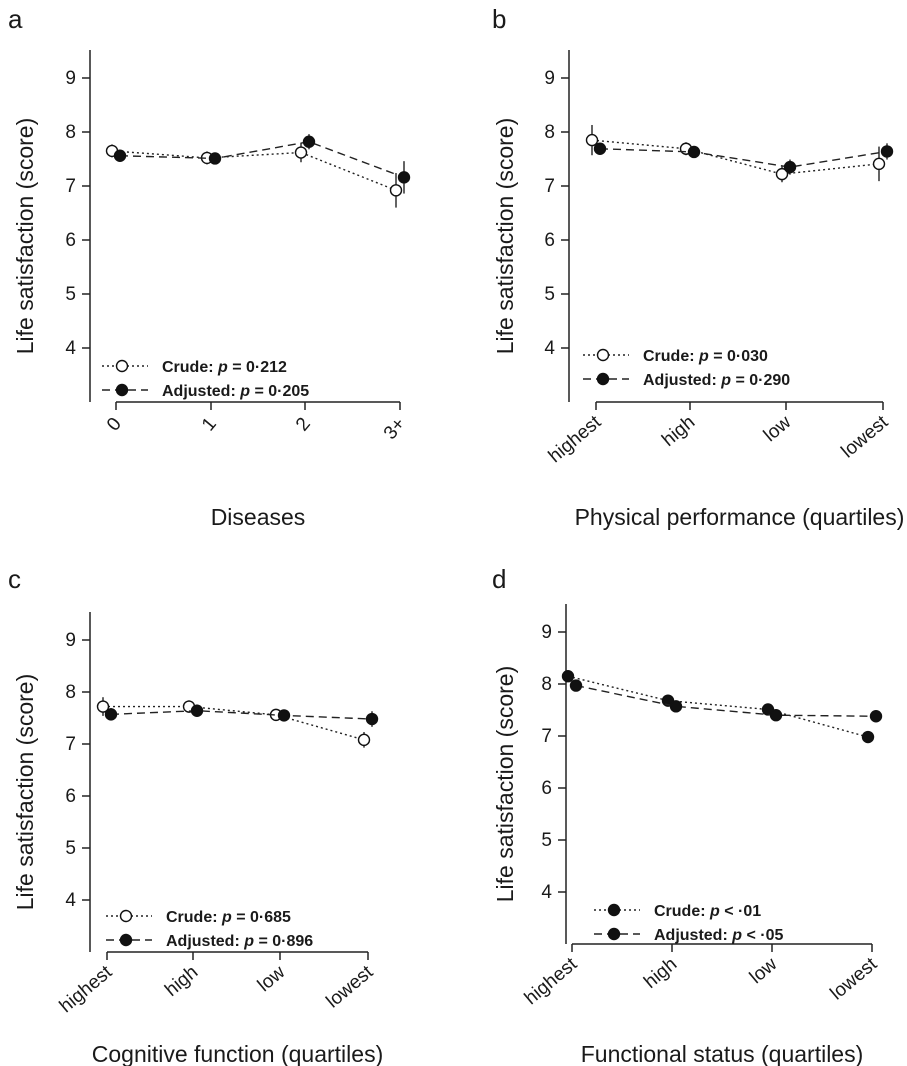 The width and height of the screenshot is (907, 1066). What do you see at coordinates (688, 923) in the screenshot?
I see `legend: Crude: p < ·01 Adjusted: p < ·05` at bounding box center [688, 923].